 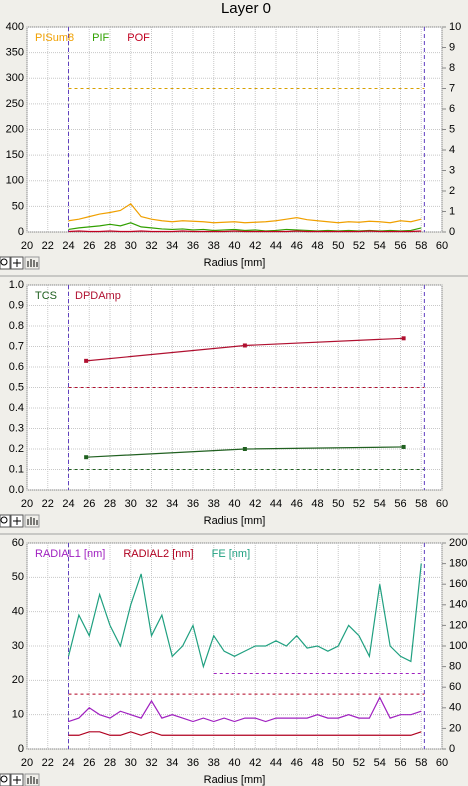 I want to click on y2-tick-label: 100, so click(x=458, y=646).